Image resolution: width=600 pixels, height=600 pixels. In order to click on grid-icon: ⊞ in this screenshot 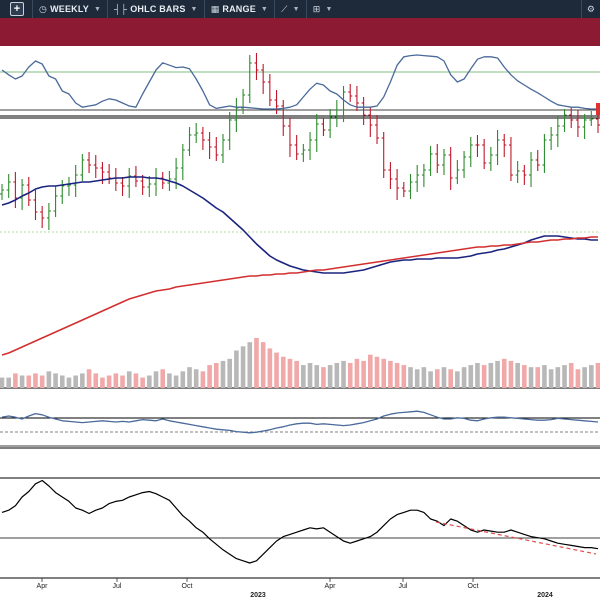, I will do `click(316, 8)`.